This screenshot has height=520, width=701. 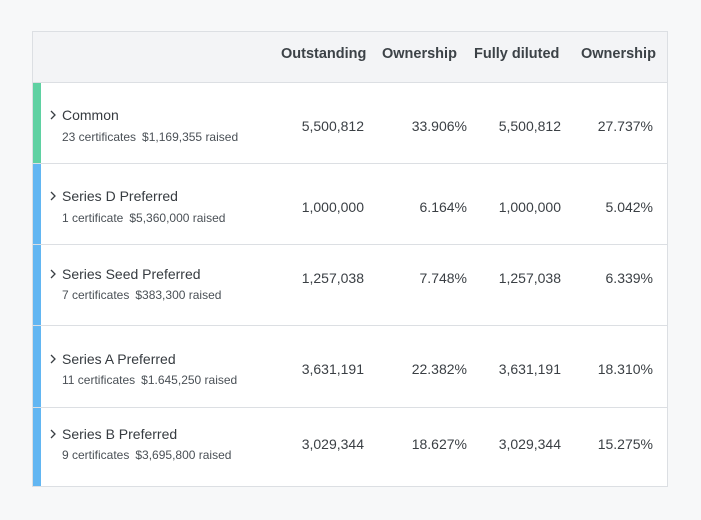 What do you see at coordinates (332, 278) in the screenshot?
I see `outstanding-value: 1,257,038` at bounding box center [332, 278].